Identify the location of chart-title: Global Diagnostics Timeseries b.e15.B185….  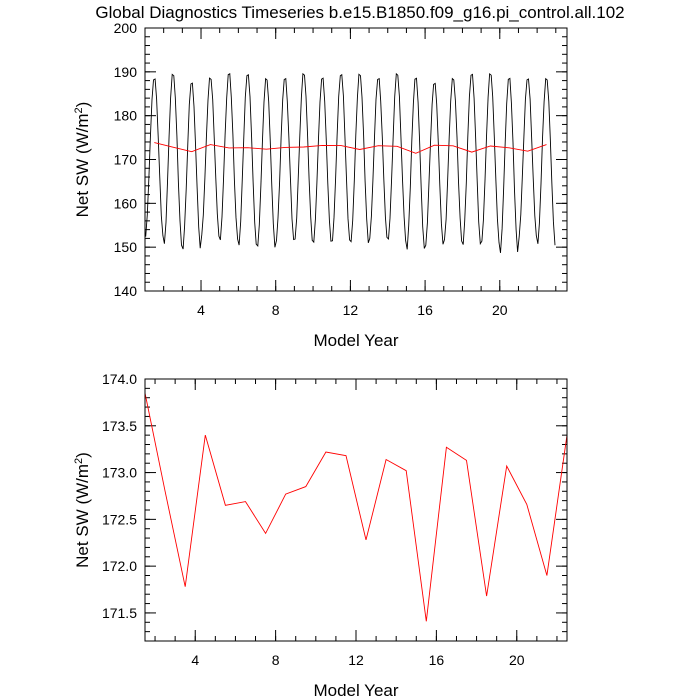
(359, 12).